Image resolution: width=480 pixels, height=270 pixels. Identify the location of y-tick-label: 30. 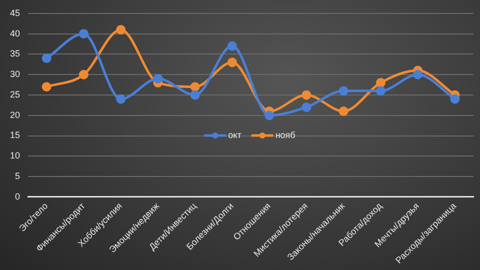
(15, 74).